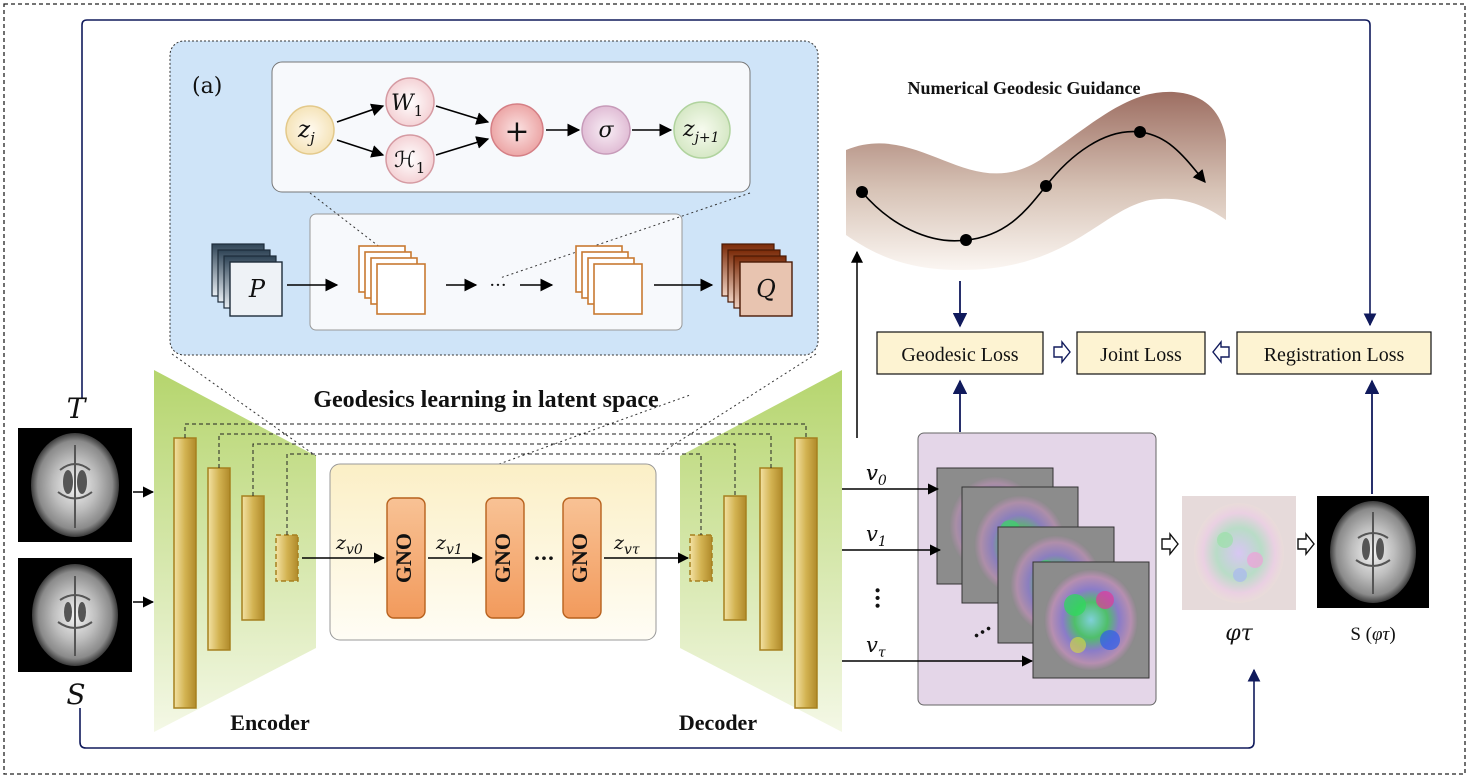 Image resolution: width=1469 pixels, height=780 pixels. What do you see at coordinates (544, 558) in the screenshot?
I see `gno-dots: ···` at bounding box center [544, 558].